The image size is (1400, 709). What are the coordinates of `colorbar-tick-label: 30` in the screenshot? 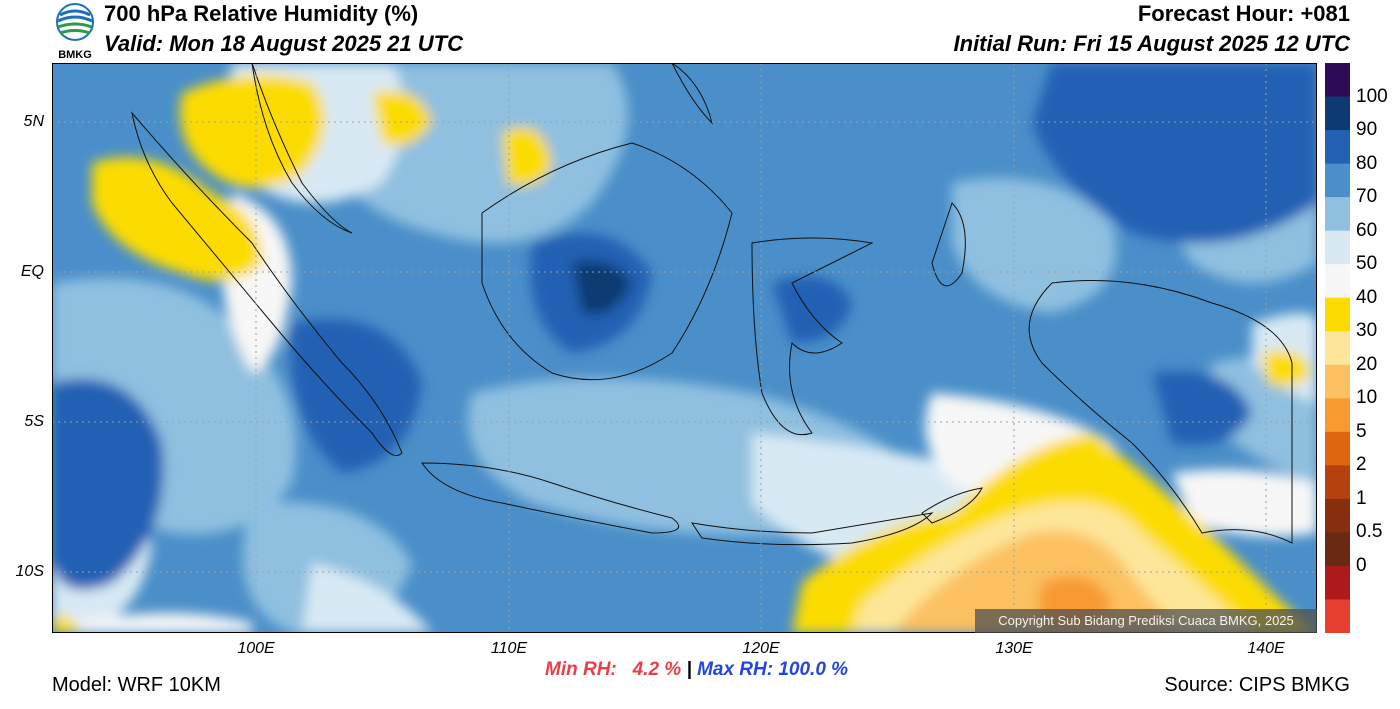 It's located at (1367, 331).